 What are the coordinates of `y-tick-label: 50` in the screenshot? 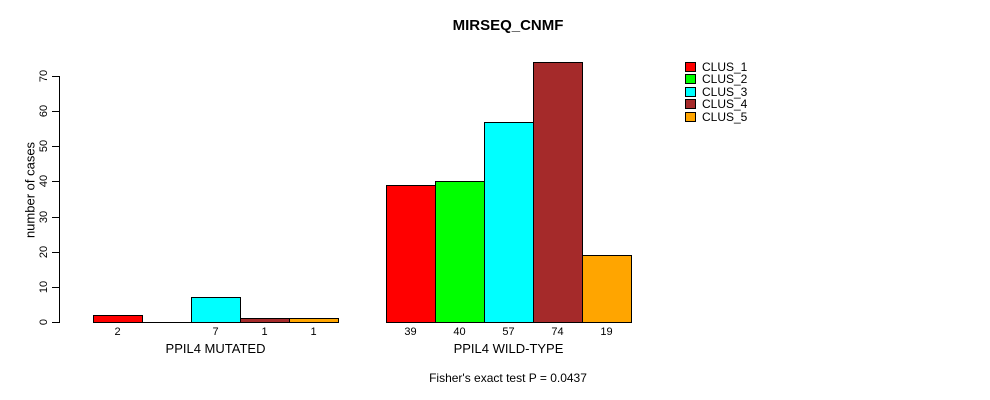 It's located at (44, 146).